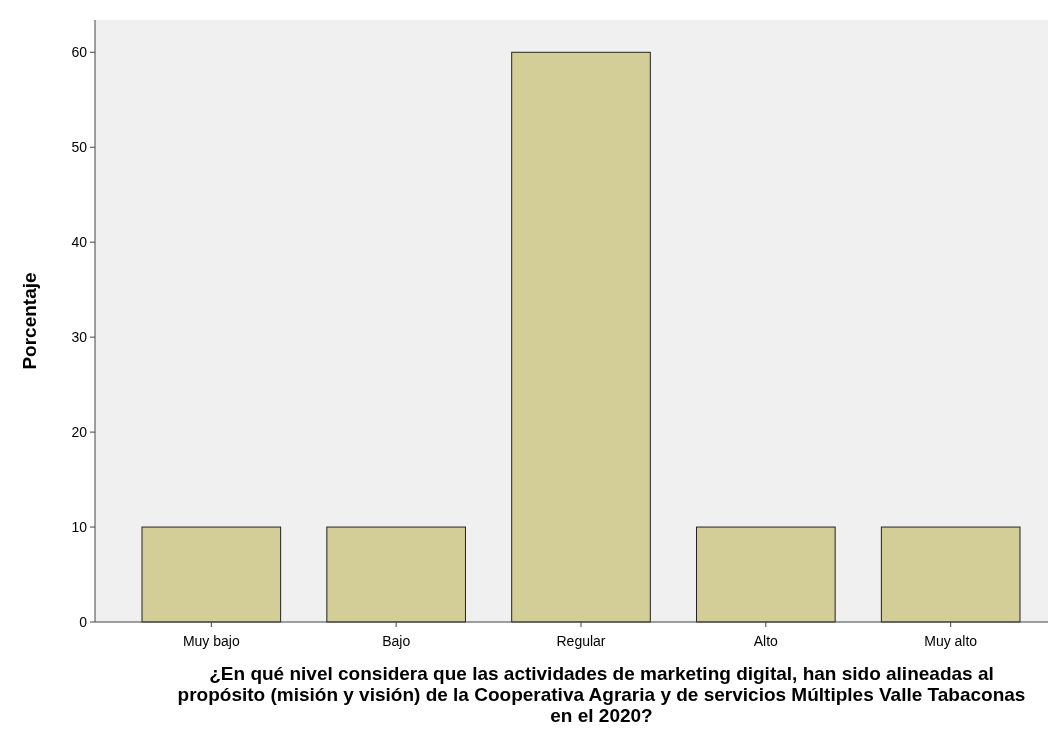  I want to click on x-tick-label: Muy bajo, so click(211, 641).